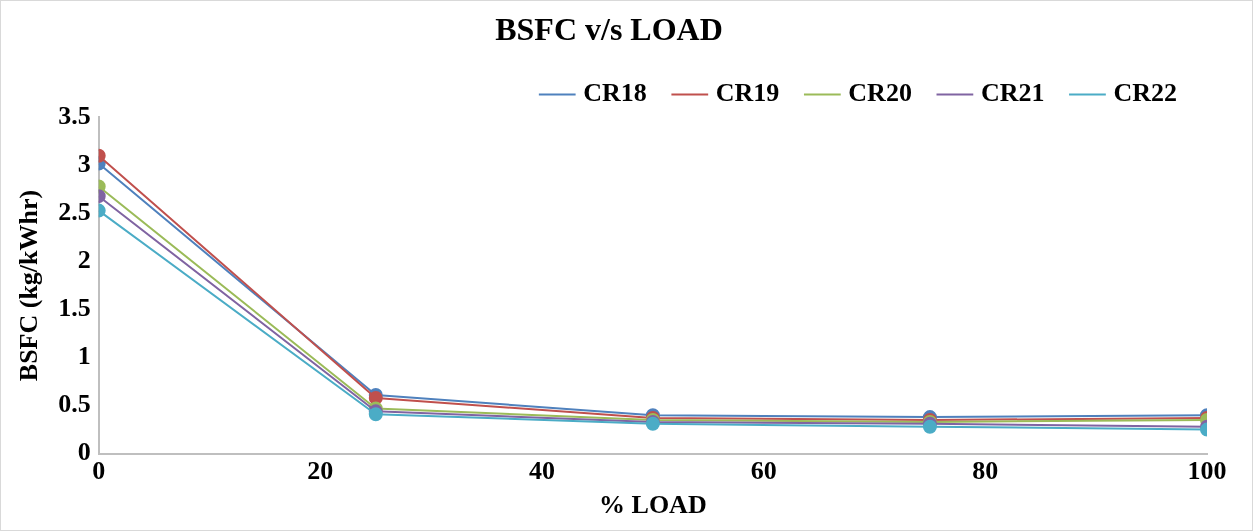  I want to click on legend-label: CR19, so click(747, 93).